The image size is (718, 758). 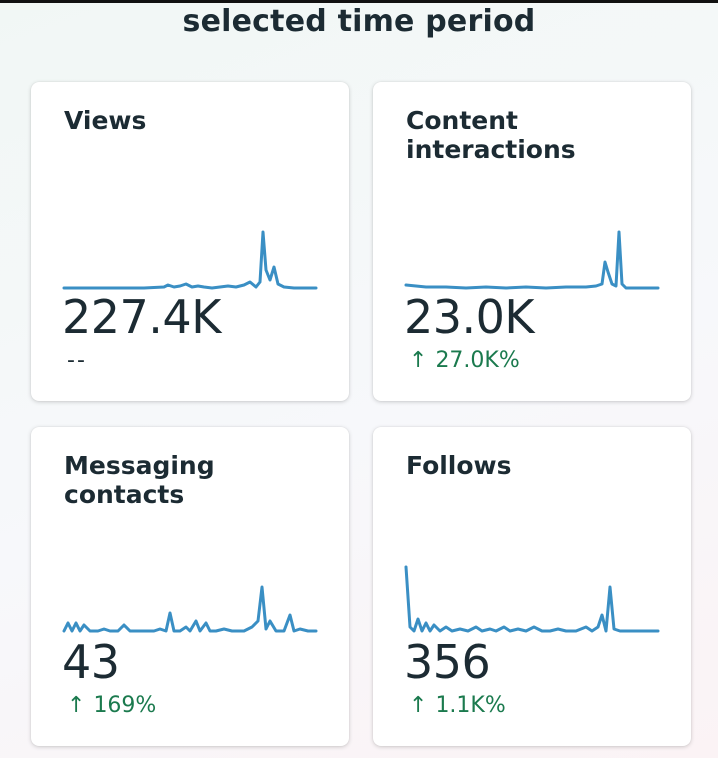 I want to click on top-bar, so click(x=359, y=1).